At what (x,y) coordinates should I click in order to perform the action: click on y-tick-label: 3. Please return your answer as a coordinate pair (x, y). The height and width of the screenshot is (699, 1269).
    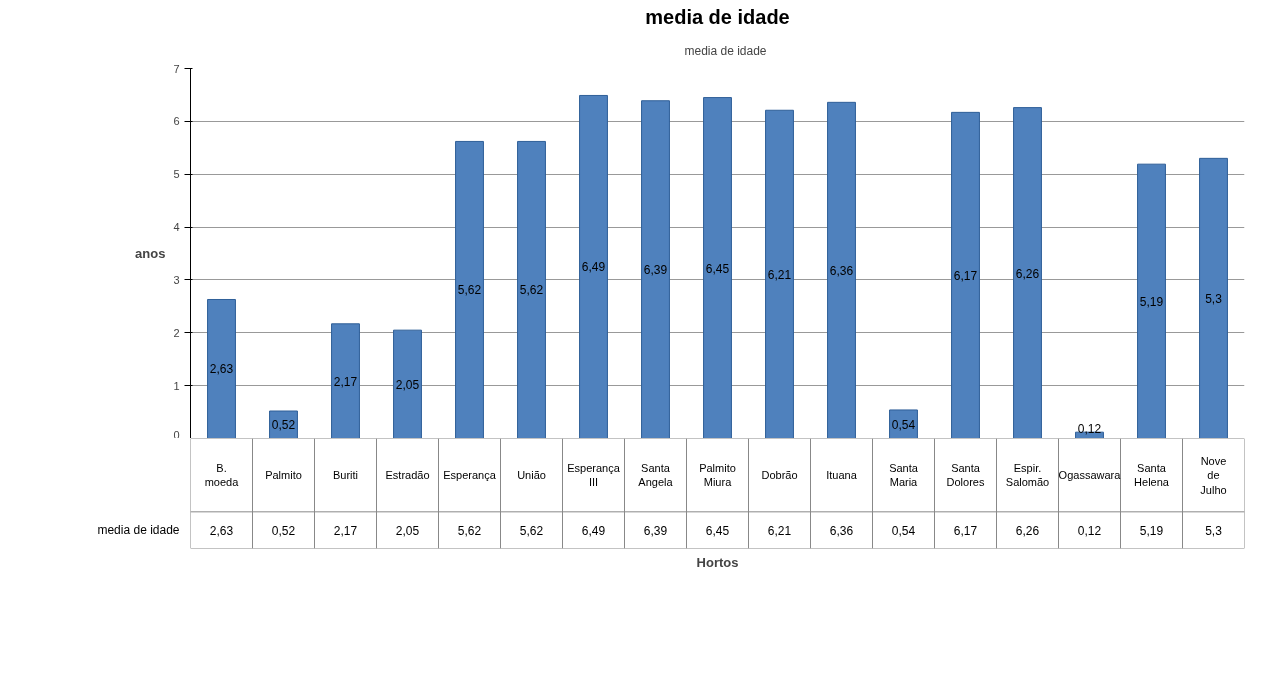
    Looking at the image, I should click on (176, 279).